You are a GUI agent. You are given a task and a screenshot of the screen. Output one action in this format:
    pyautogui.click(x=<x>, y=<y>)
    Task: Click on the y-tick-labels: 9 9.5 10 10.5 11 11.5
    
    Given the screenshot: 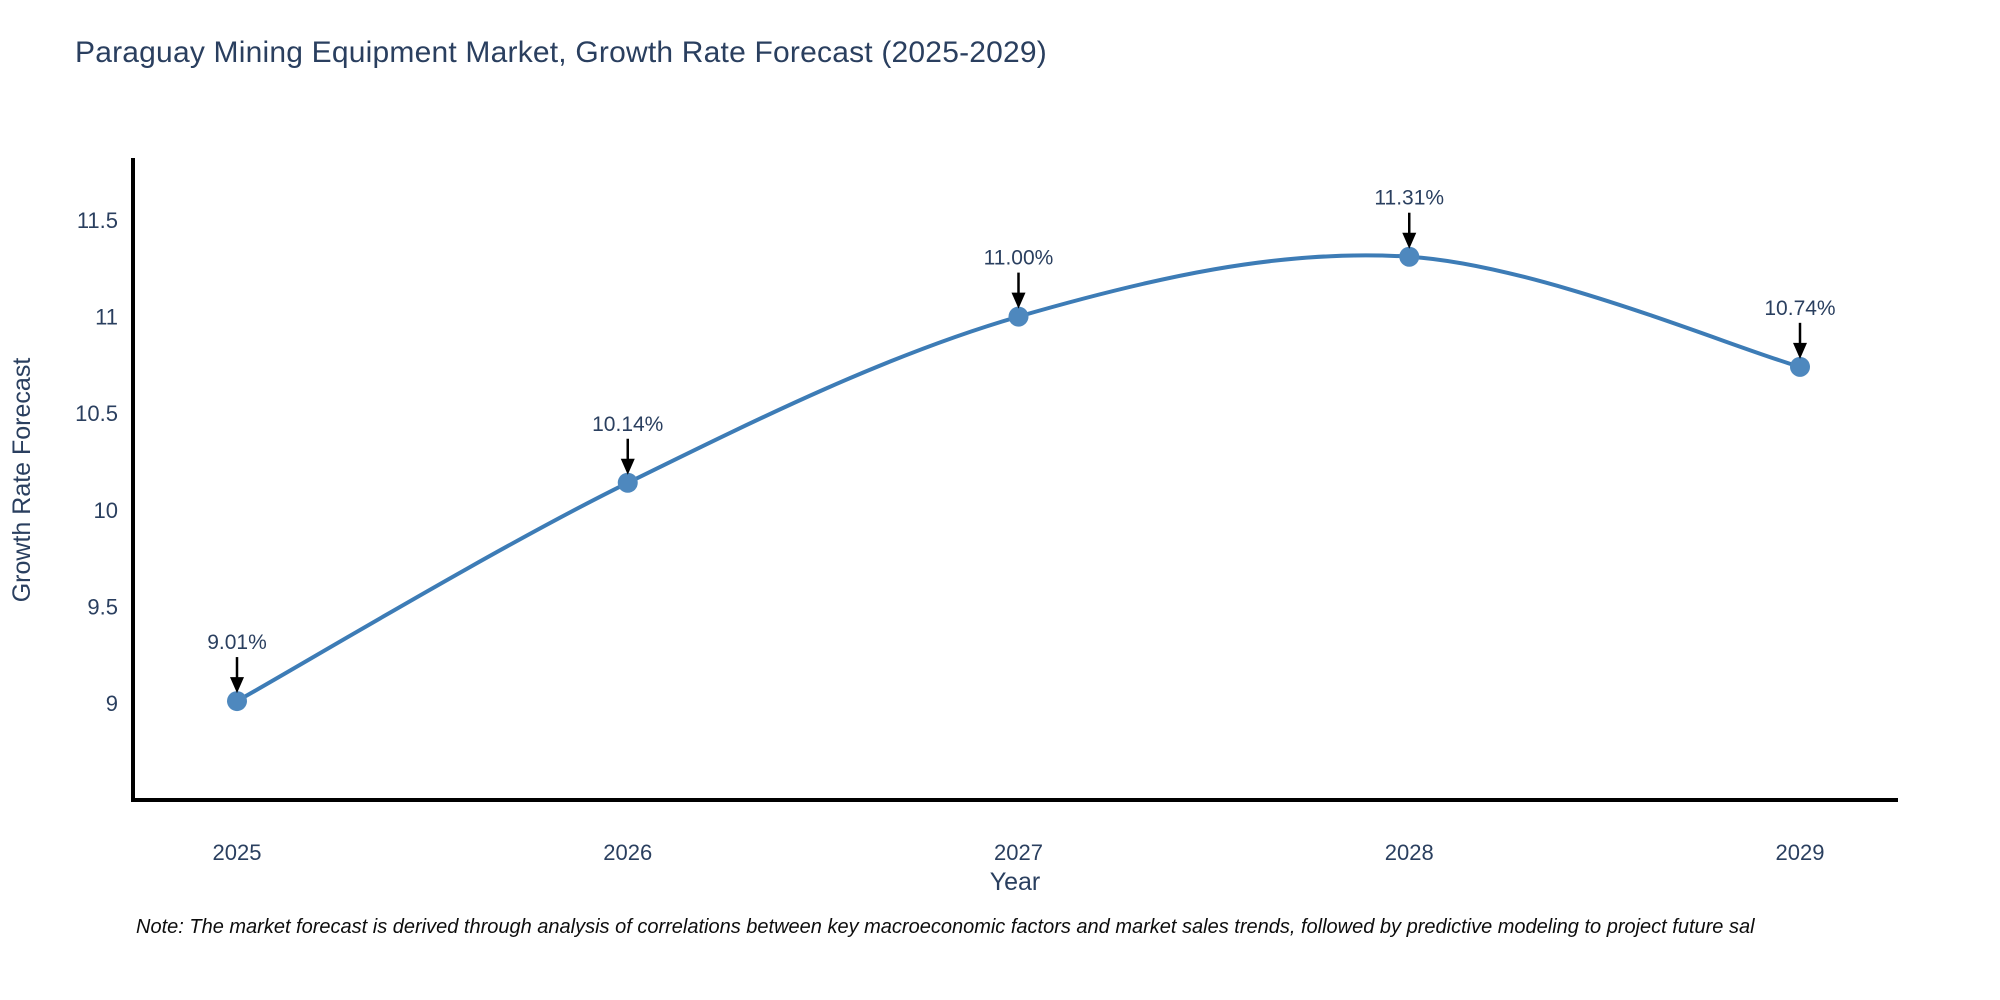 What is the action you would take?
    pyautogui.click(x=96, y=462)
    